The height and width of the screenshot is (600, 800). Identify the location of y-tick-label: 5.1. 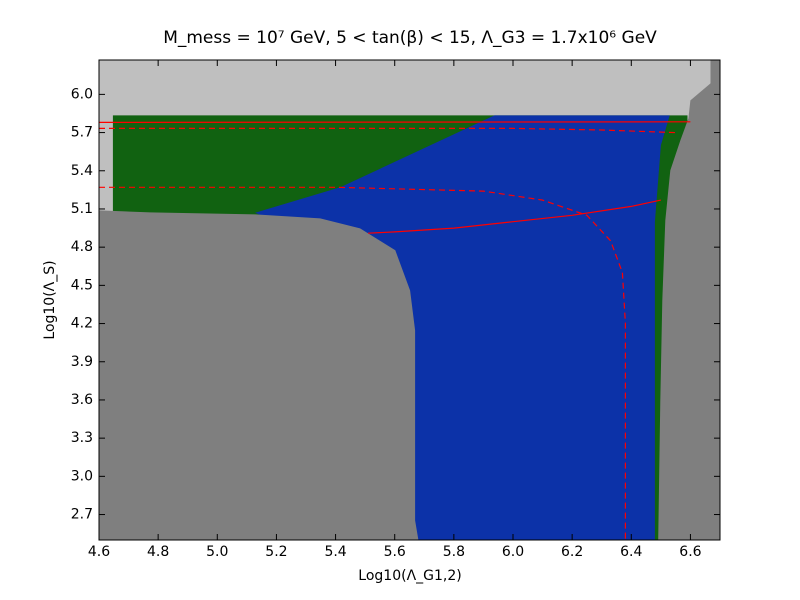
(82, 209).